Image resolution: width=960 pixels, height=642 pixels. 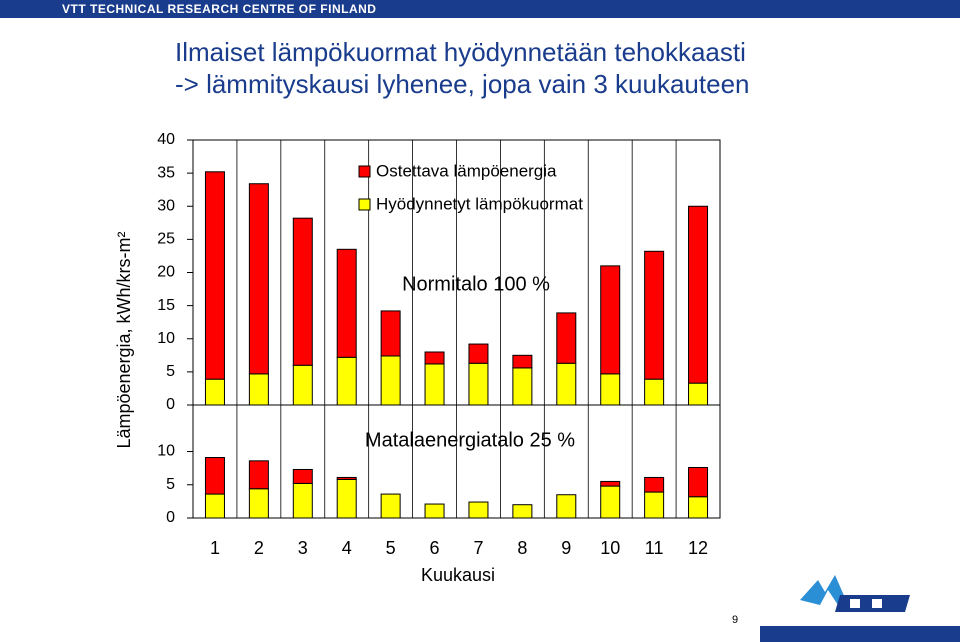 What do you see at coordinates (566, 548) in the screenshot?
I see `x-tick-label: 9` at bounding box center [566, 548].